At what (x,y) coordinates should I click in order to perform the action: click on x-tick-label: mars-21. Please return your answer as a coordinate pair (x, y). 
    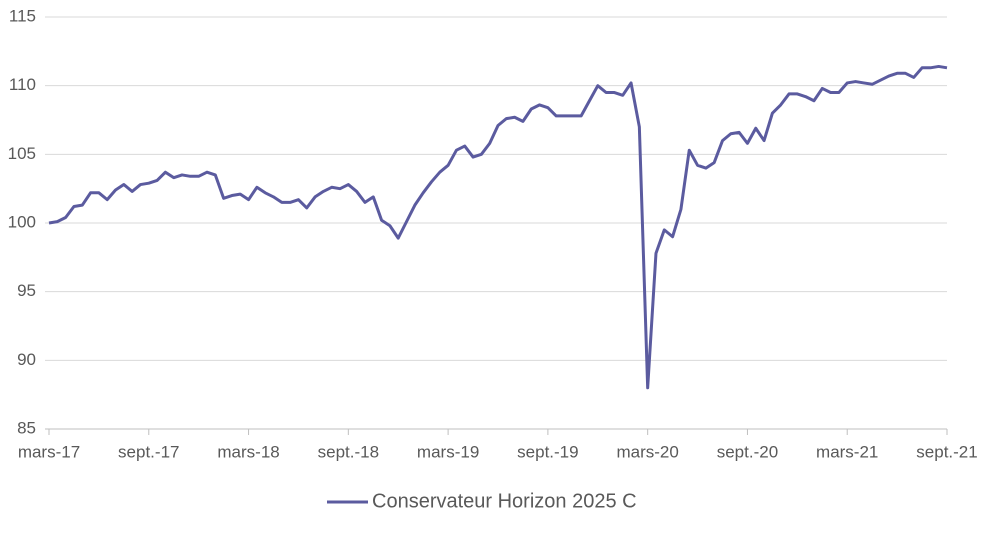
    Looking at the image, I should click on (847, 451).